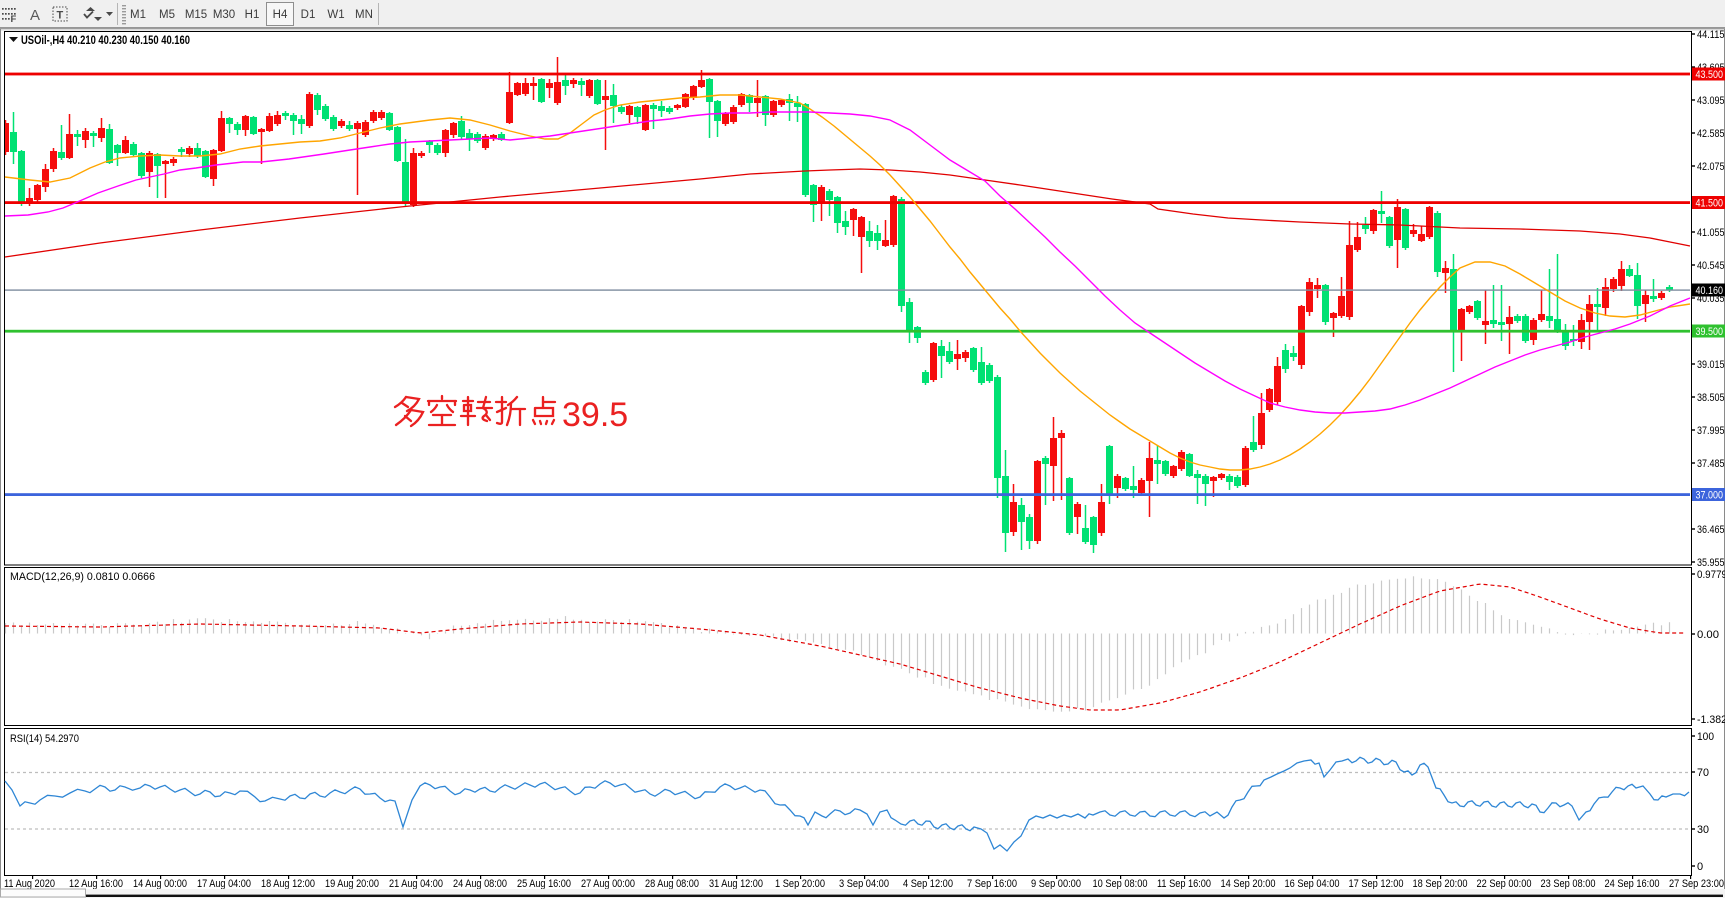 This screenshot has width=1725, height=898. I want to click on svg-text: 40.160, so click(1710, 291).